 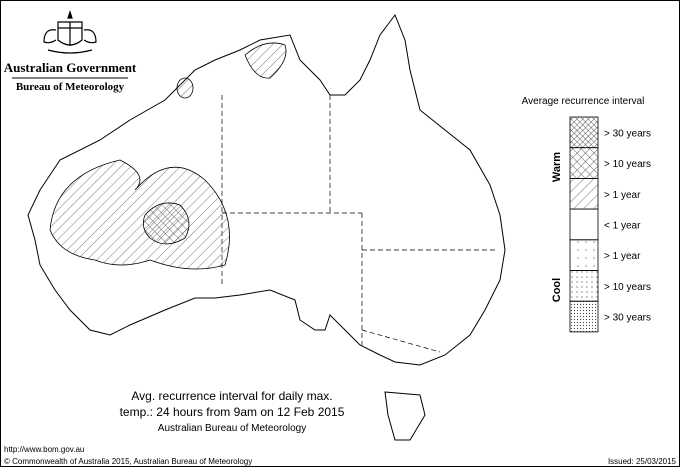 What do you see at coordinates (44, 449) in the screenshot?
I see `footer-url: http://www.bom.gov.au` at bounding box center [44, 449].